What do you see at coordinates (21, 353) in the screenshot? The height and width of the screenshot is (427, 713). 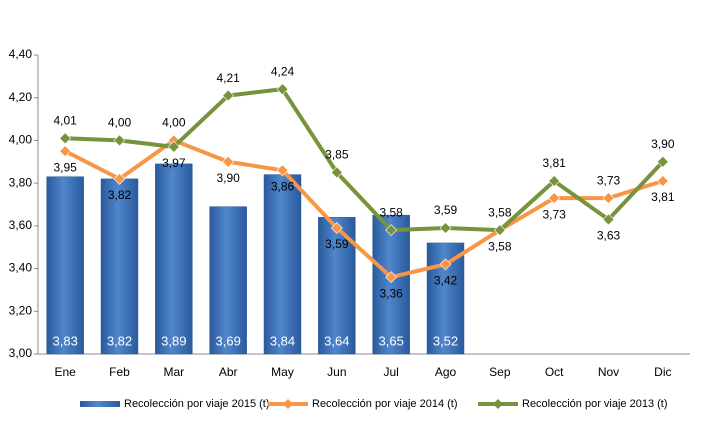 I see `y-tick-label: 3,00` at bounding box center [21, 353].